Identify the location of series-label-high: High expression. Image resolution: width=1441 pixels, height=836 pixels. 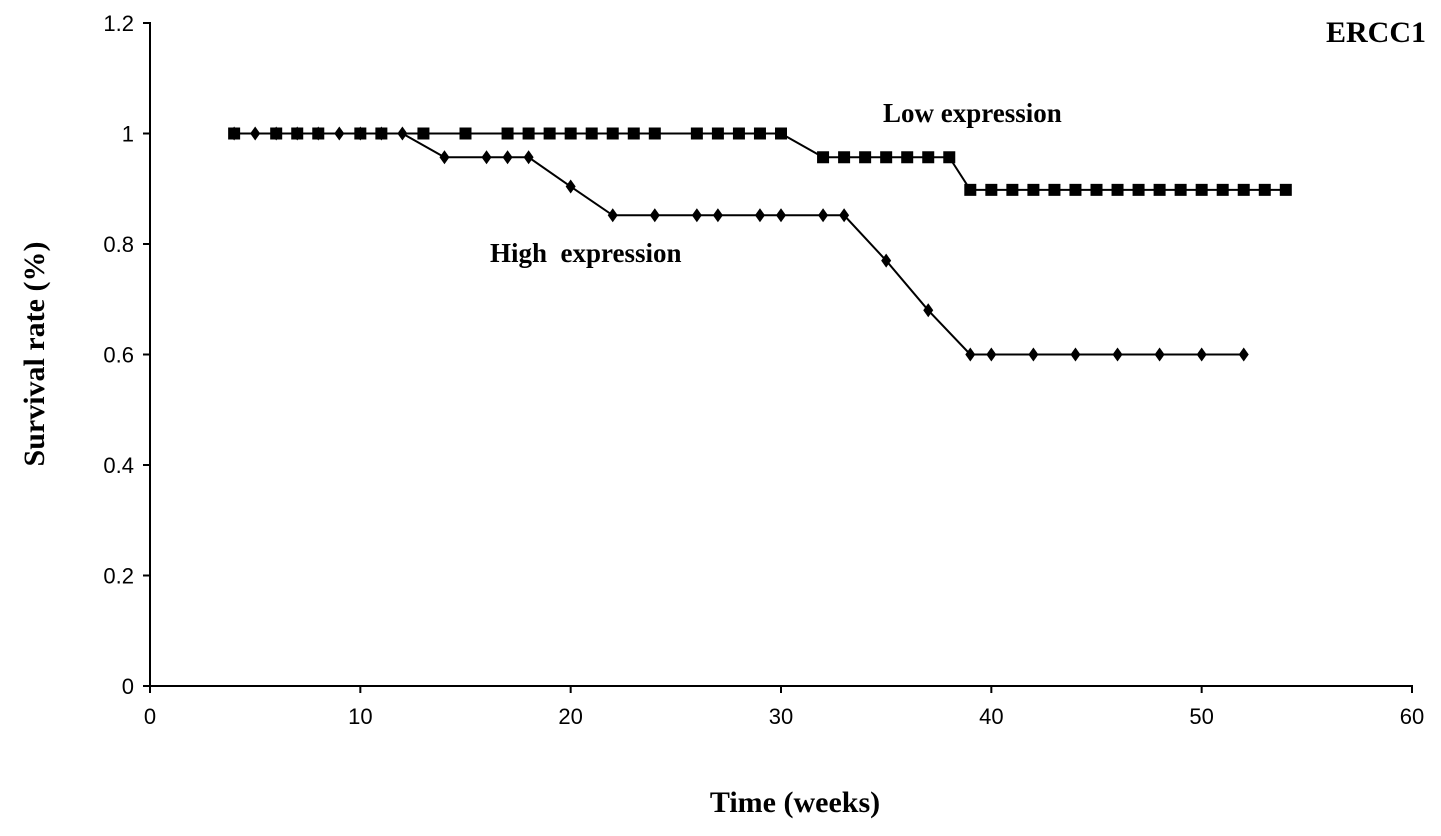
(586, 253).